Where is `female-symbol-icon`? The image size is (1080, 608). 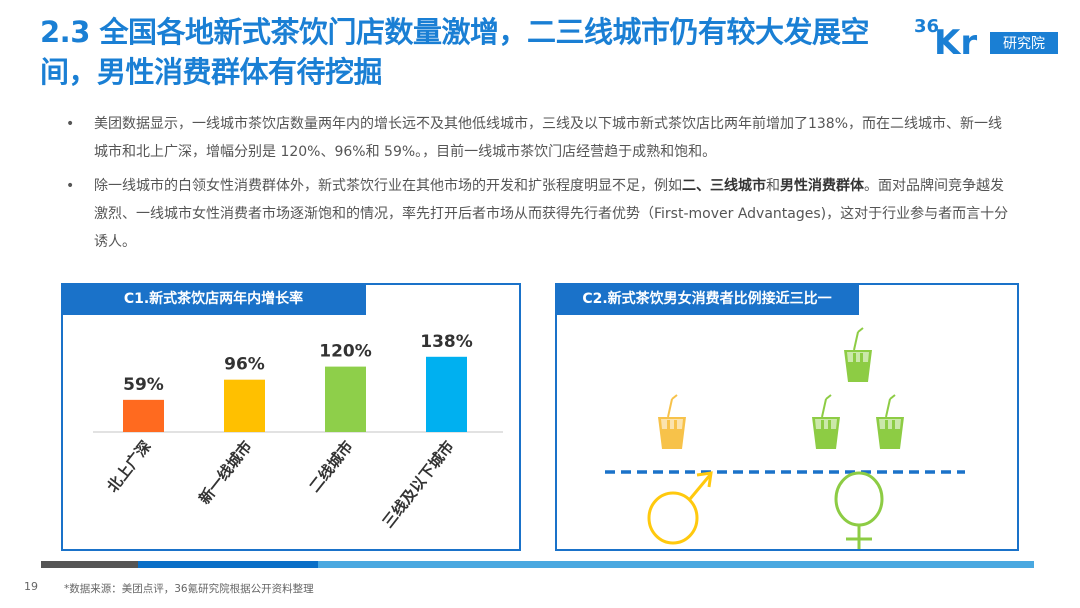 female-symbol-icon is located at coordinates (859, 499).